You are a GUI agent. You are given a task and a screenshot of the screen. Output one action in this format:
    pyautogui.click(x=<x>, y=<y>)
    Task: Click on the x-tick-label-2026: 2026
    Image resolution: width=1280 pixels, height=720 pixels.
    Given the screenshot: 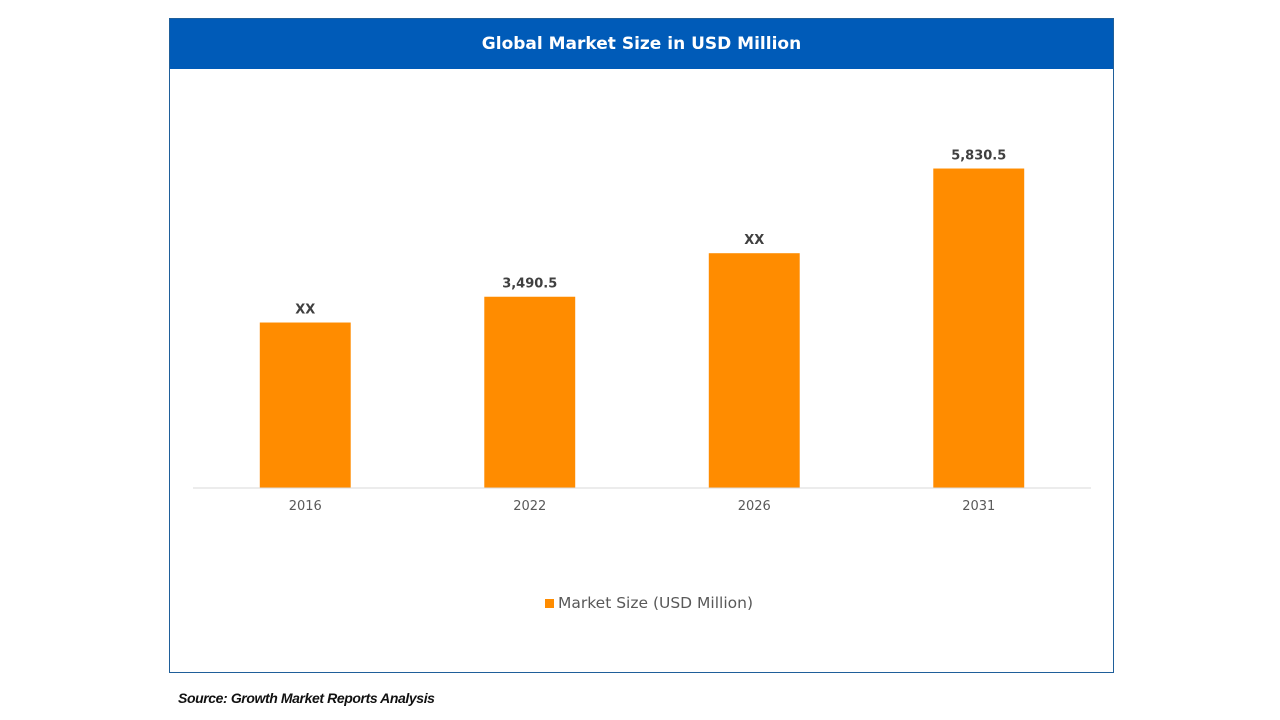 What is the action you would take?
    pyautogui.click(x=754, y=506)
    